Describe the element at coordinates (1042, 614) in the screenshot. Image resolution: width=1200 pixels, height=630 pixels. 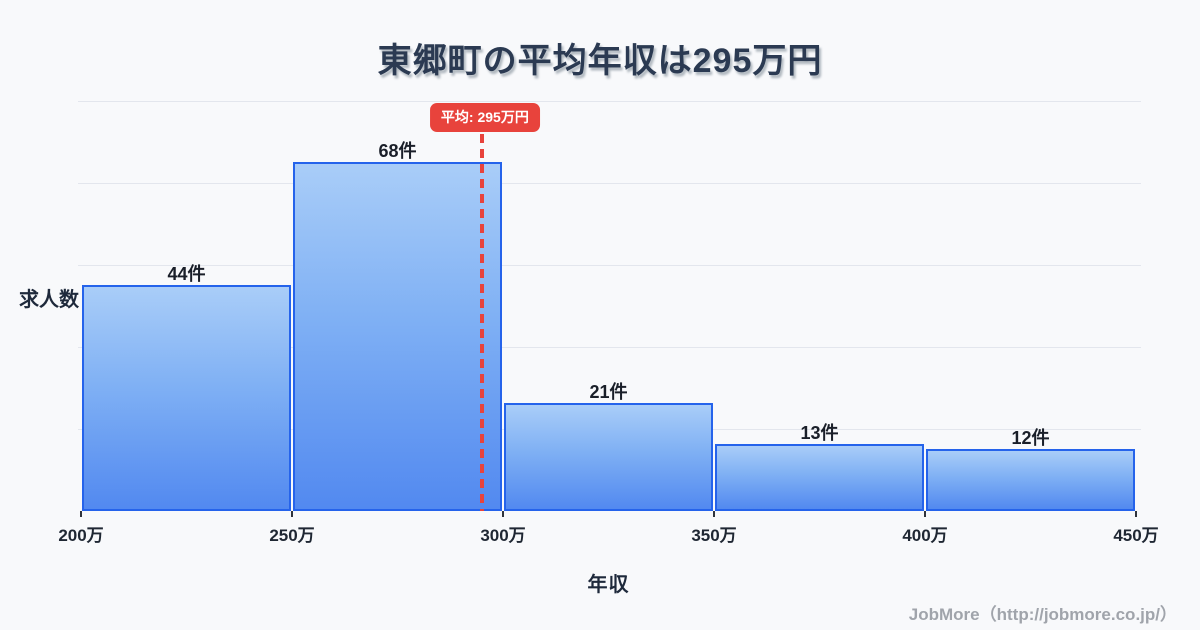
I see `footer-credit: JobMore（http://jobmore.co.jp/）` at that location.